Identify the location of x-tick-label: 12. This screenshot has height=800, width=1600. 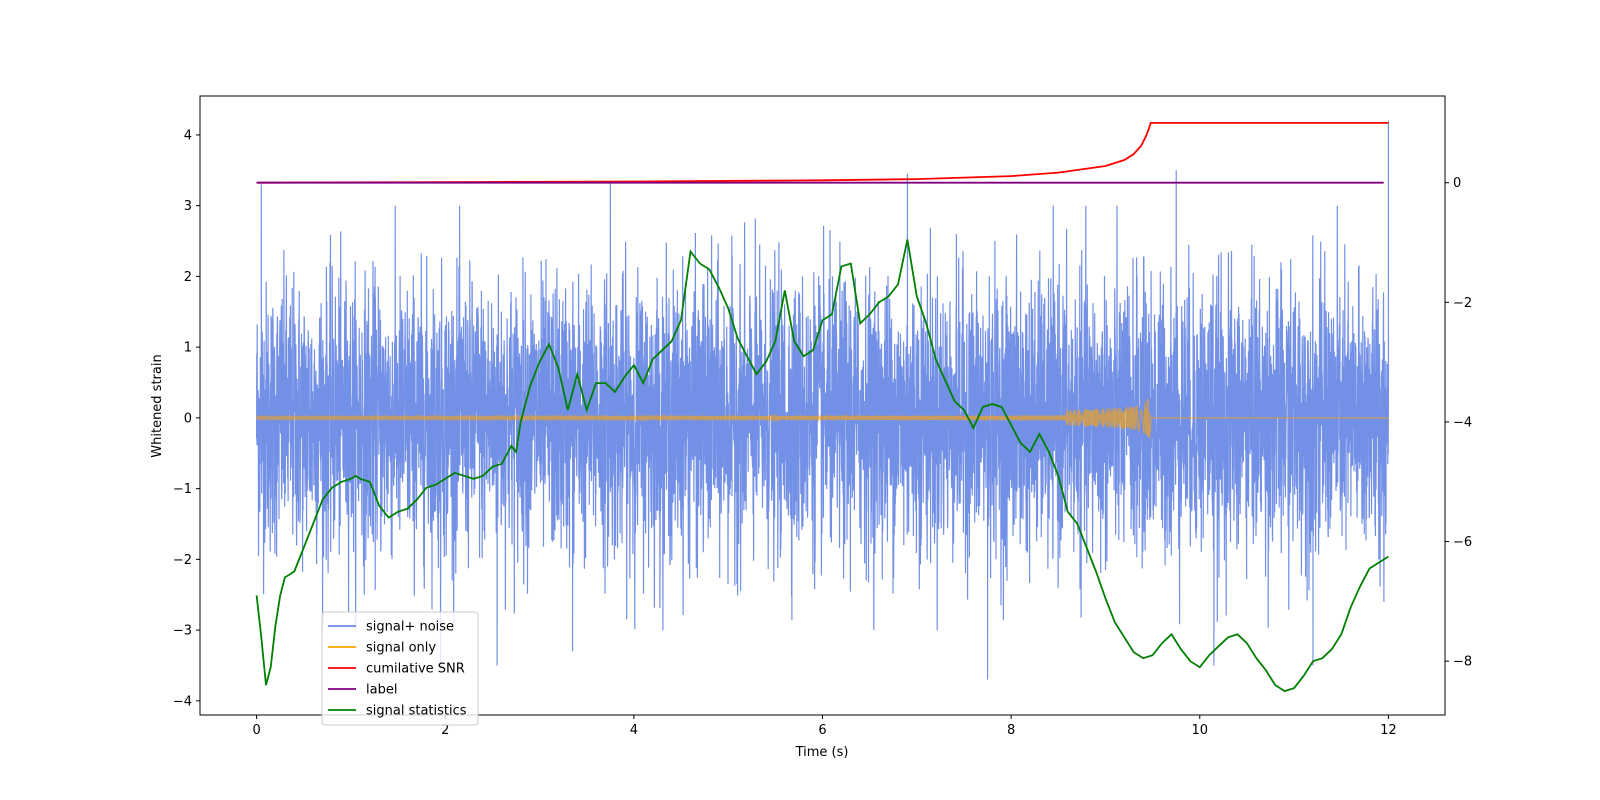
(1388, 730).